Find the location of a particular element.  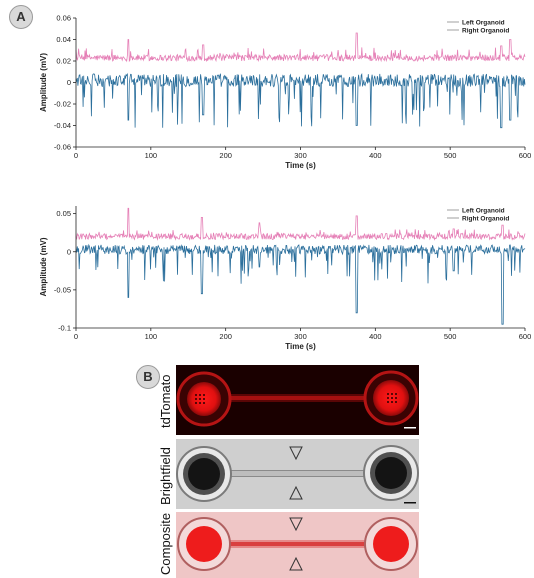

y-tick-label: 0.02 is located at coordinates (63, 61).